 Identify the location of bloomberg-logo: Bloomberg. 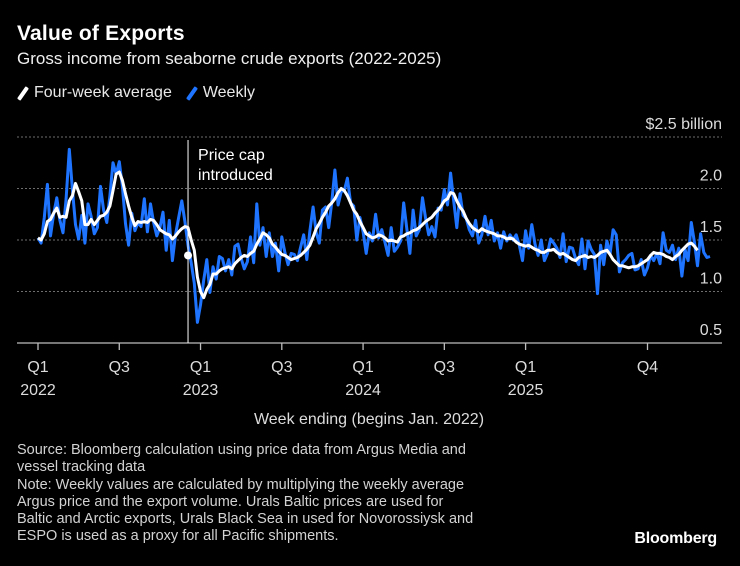
(675, 538).